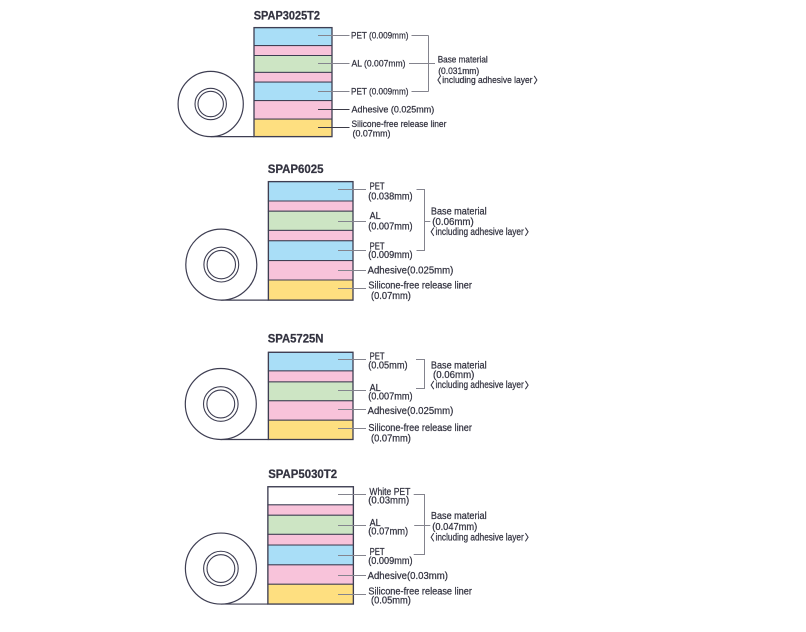 Image resolution: width=806 pixels, height=632 pixels. What do you see at coordinates (390, 196) in the screenshot?
I see `svg-text: (0.038mm)` at bounding box center [390, 196].